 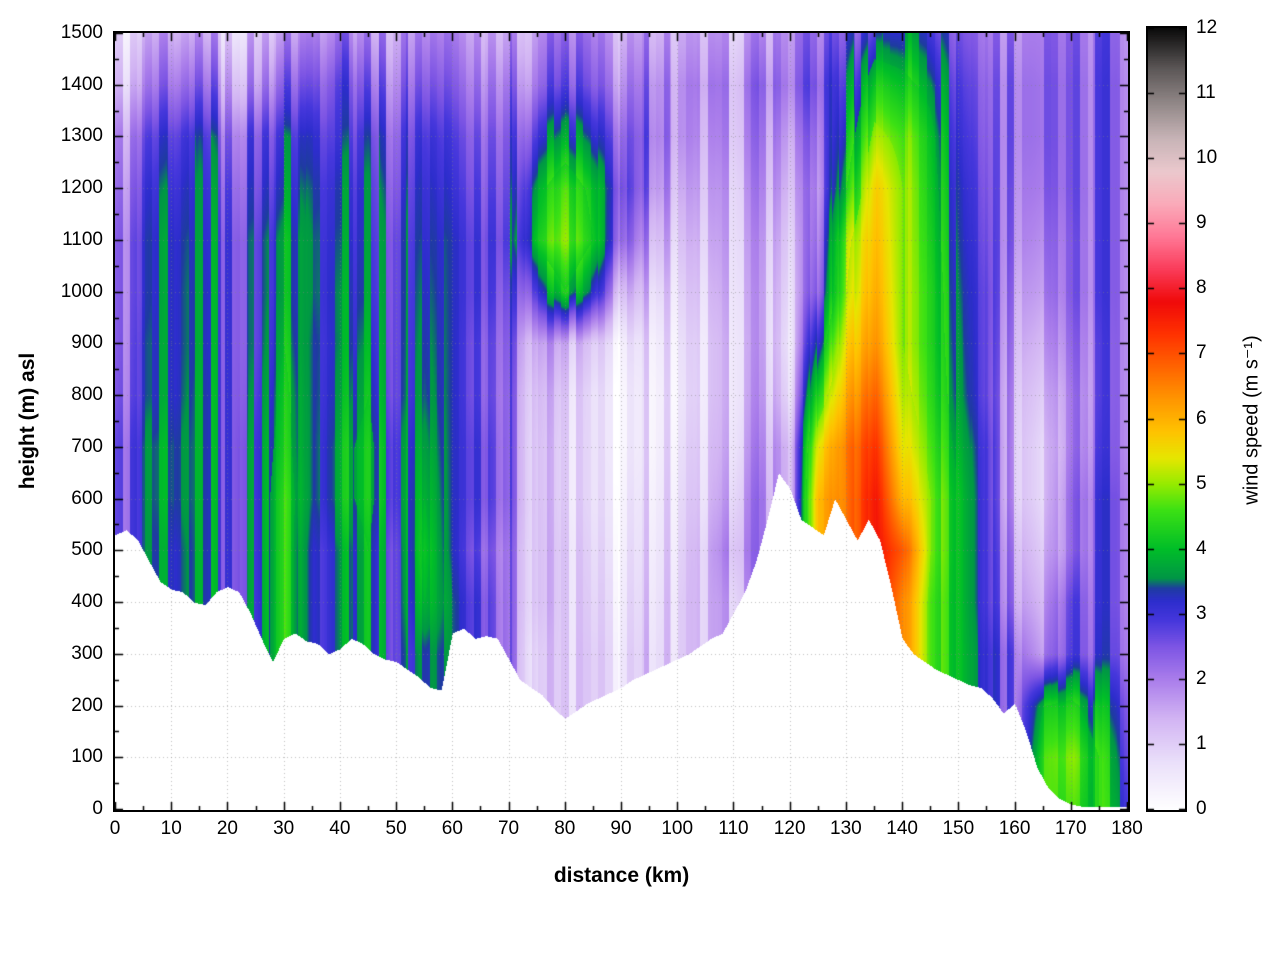 I want to click on x-tick-label: 70, so click(x=508, y=828).